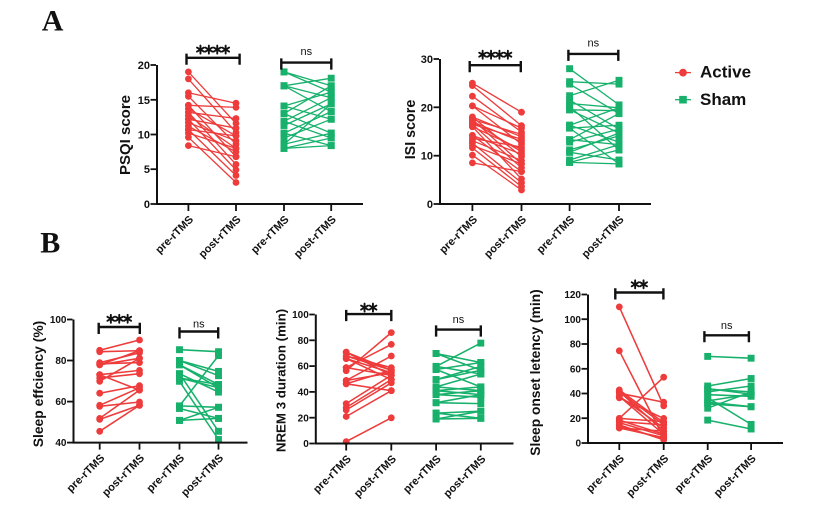 Image resolution: width=816 pixels, height=510 pixels. I want to click on svg-text: 30, so click(427, 60).